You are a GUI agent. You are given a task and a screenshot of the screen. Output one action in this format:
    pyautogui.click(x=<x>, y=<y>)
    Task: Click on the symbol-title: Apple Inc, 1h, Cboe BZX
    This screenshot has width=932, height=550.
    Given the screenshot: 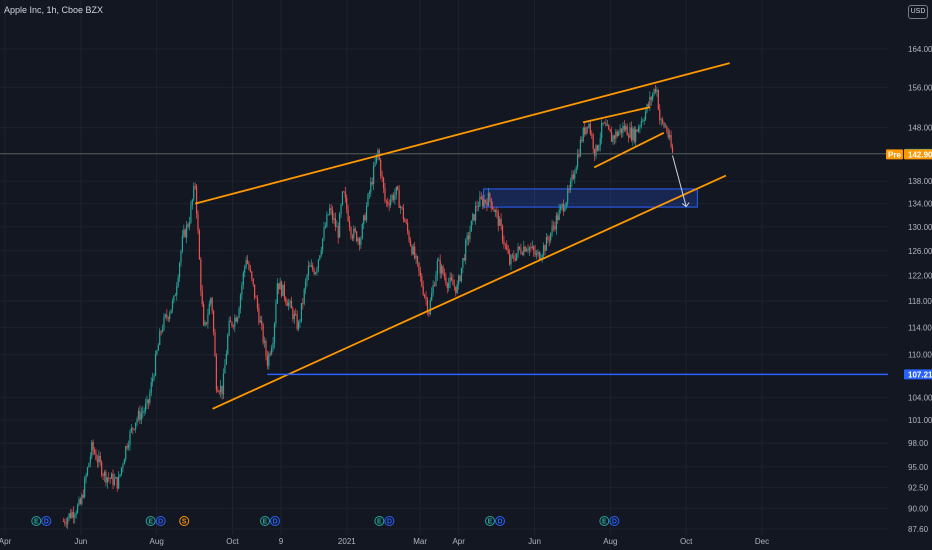 What is the action you would take?
    pyautogui.click(x=54, y=10)
    